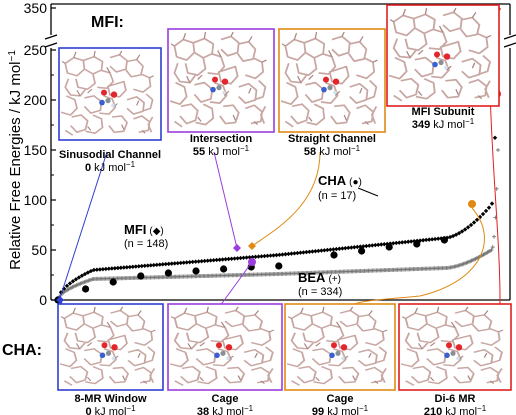 This screenshot has width=516, height=415. Describe the element at coordinates (40, 154) in the screenshot. I see `y-ticks: 0 50 100 150 200 250 350` at that location.